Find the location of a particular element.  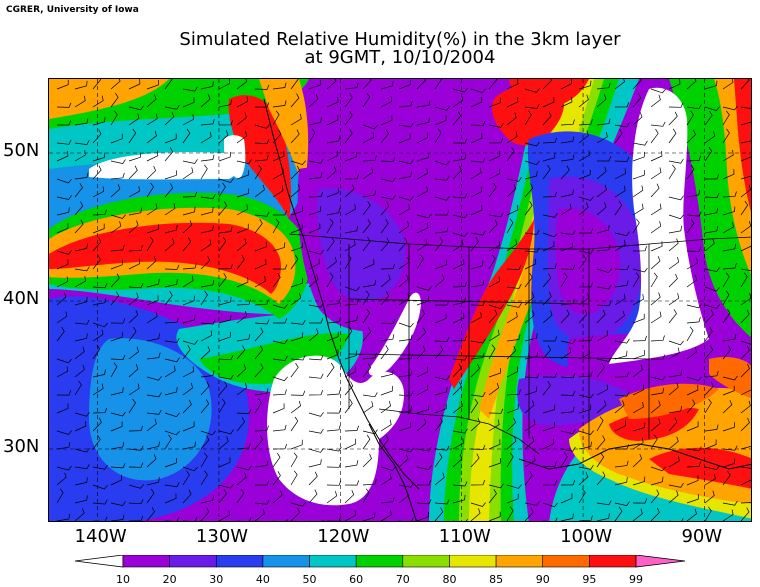

legend-tick-labels: 10 20 30 40 50 60 70 80 85 90 95 99 is located at coordinates (379, 579).